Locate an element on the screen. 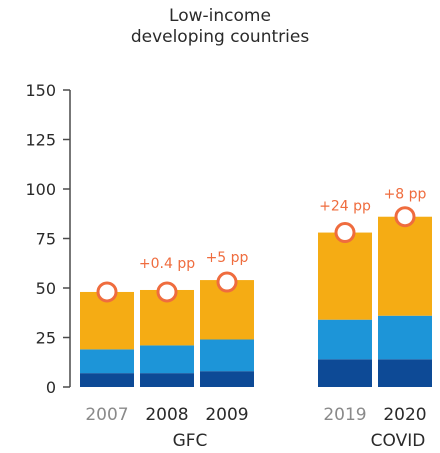 The width and height of the screenshot is (440, 453). chart-title-line-1: Low-income is located at coordinates (220, 16).